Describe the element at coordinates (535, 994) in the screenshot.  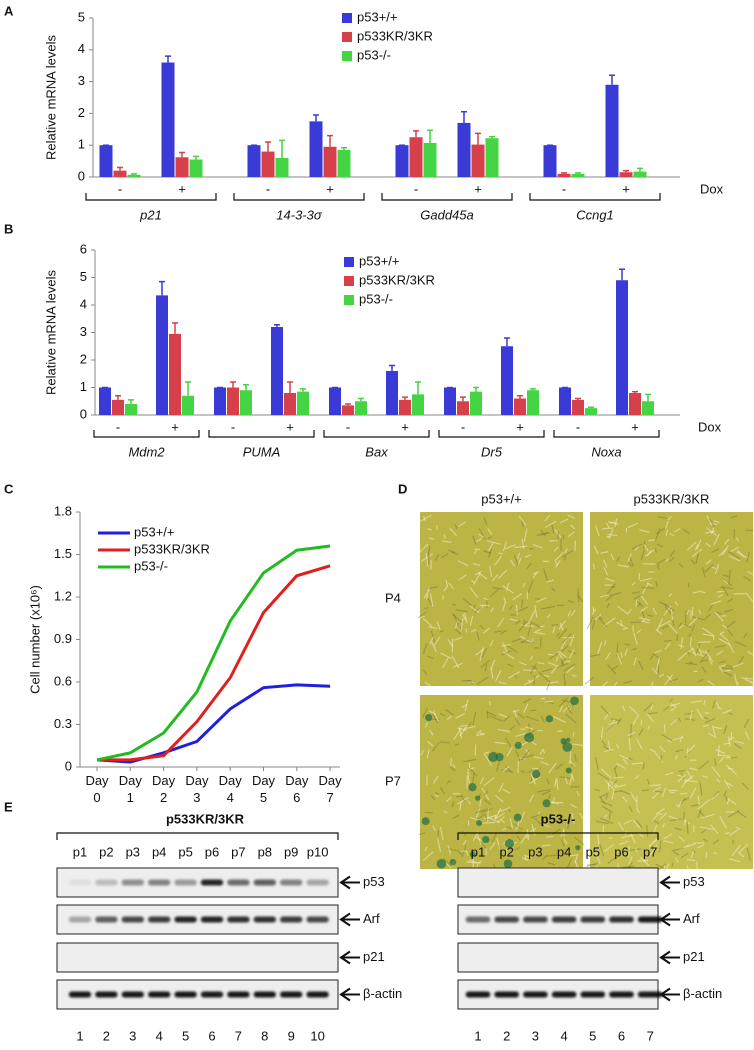
I see `band` at that location.